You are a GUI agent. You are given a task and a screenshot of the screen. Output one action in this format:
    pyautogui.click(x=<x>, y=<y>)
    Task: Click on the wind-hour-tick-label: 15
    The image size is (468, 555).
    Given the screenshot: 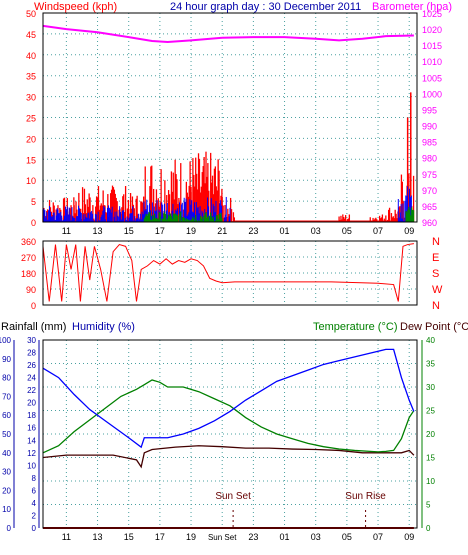 What is the action you would take?
    pyautogui.click(x=129, y=231)
    